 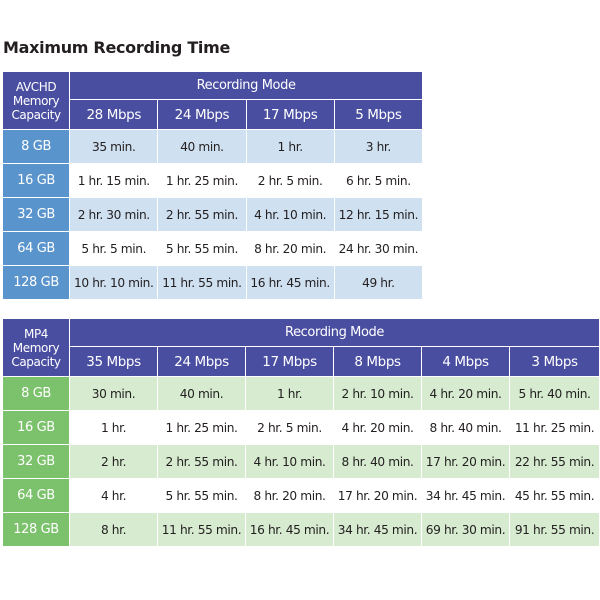 What do you see at coordinates (114, 214) in the screenshot?
I see `time-cell: 2 hr. 30 min.` at bounding box center [114, 214].